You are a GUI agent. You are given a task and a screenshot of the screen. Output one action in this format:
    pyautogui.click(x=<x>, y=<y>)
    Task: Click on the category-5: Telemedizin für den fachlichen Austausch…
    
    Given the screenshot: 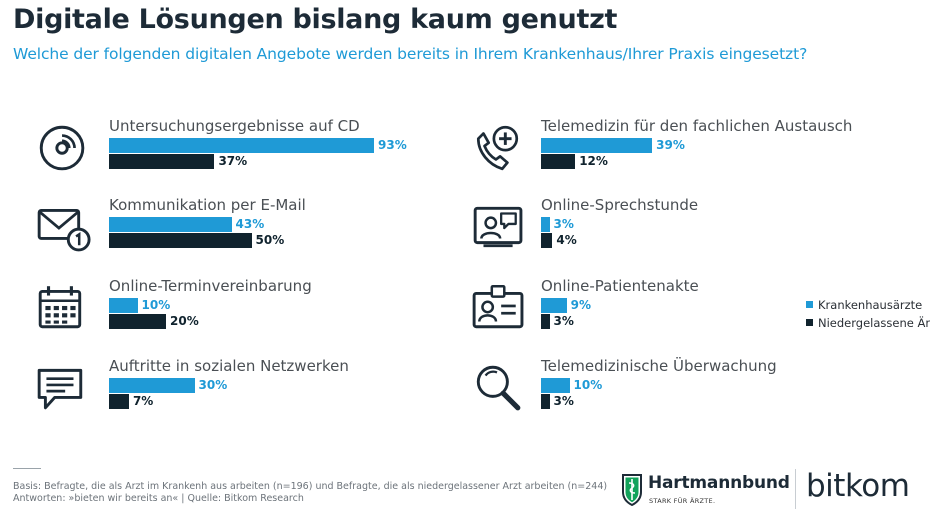 What is the action you would take?
    pyautogui.click(x=706, y=145)
    